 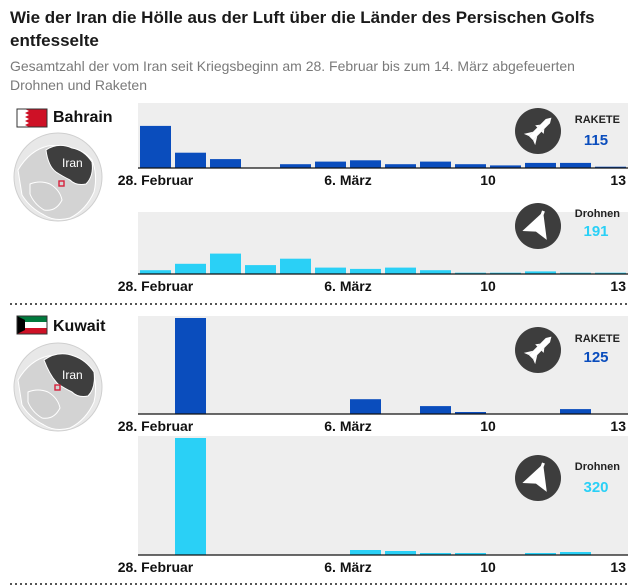 What do you see at coordinates (32, 118) in the screenshot?
I see `bahrain-flag` at bounding box center [32, 118].